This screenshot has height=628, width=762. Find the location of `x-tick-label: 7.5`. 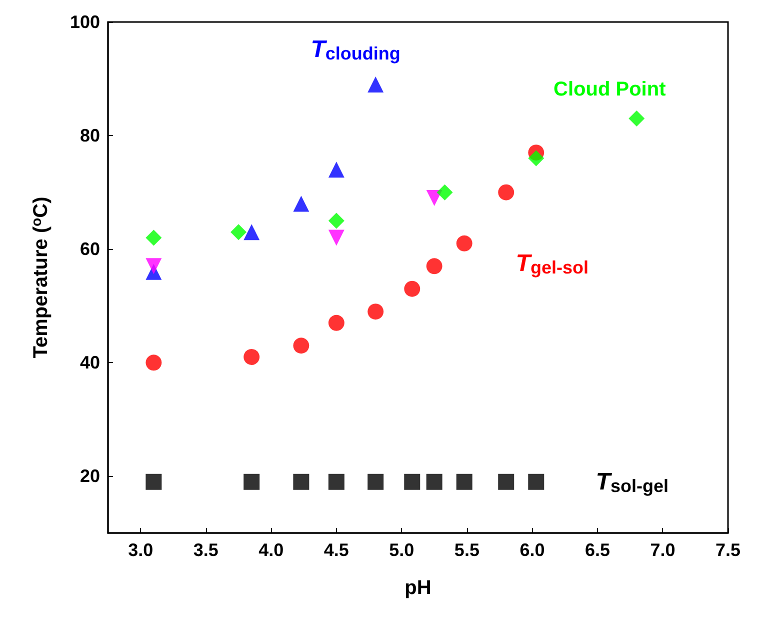

x-tick-label: 7.5 is located at coordinates (728, 550).